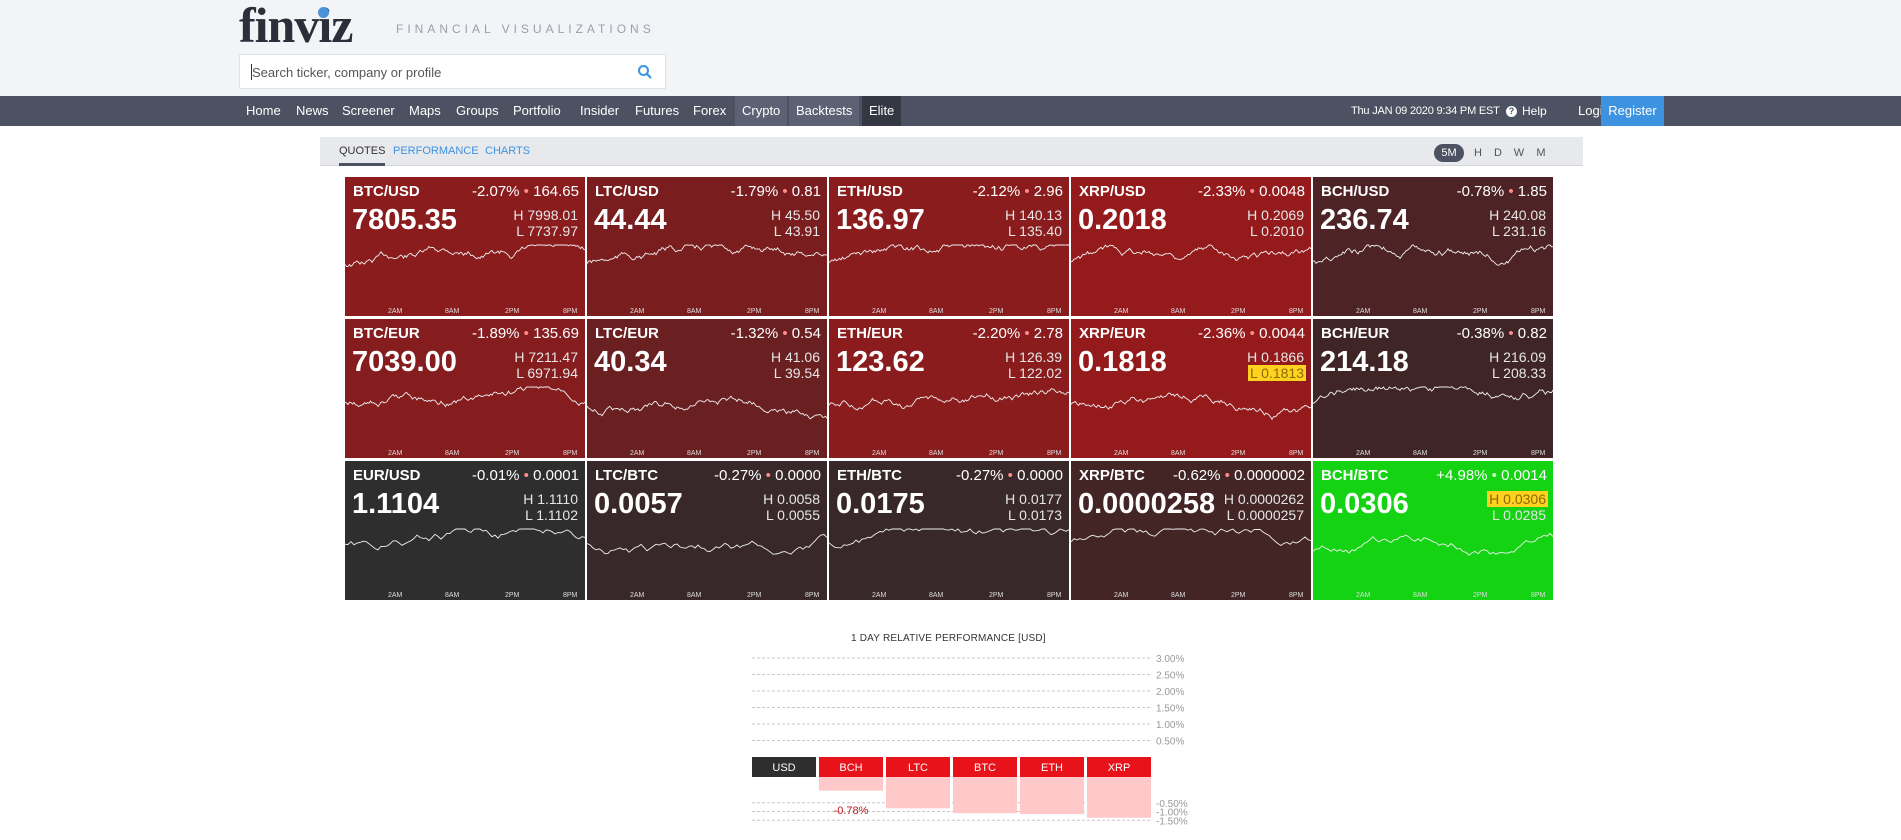 This screenshot has width=1901, height=840. Describe the element at coordinates (546, 357) in the screenshot. I see `tile-high: H 7211.47` at that location.